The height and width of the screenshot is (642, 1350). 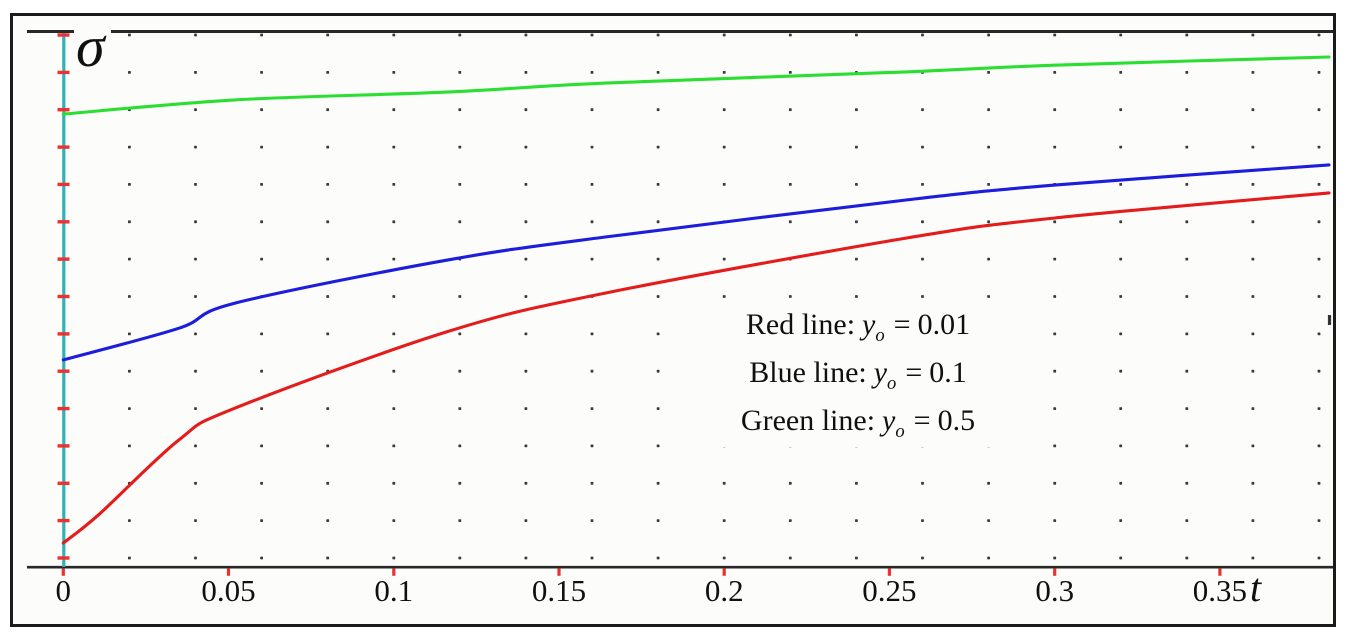 What do you see at coordinates (696, 85) in the screenshot?
I see `green-curve` at bounding box center [696, 85].